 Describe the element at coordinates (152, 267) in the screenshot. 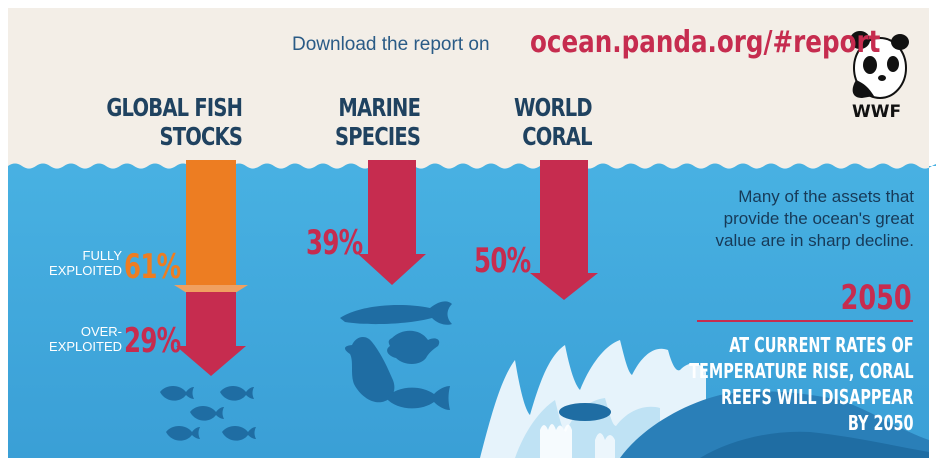

I see `fully-exploited-value: 61%` at that location.